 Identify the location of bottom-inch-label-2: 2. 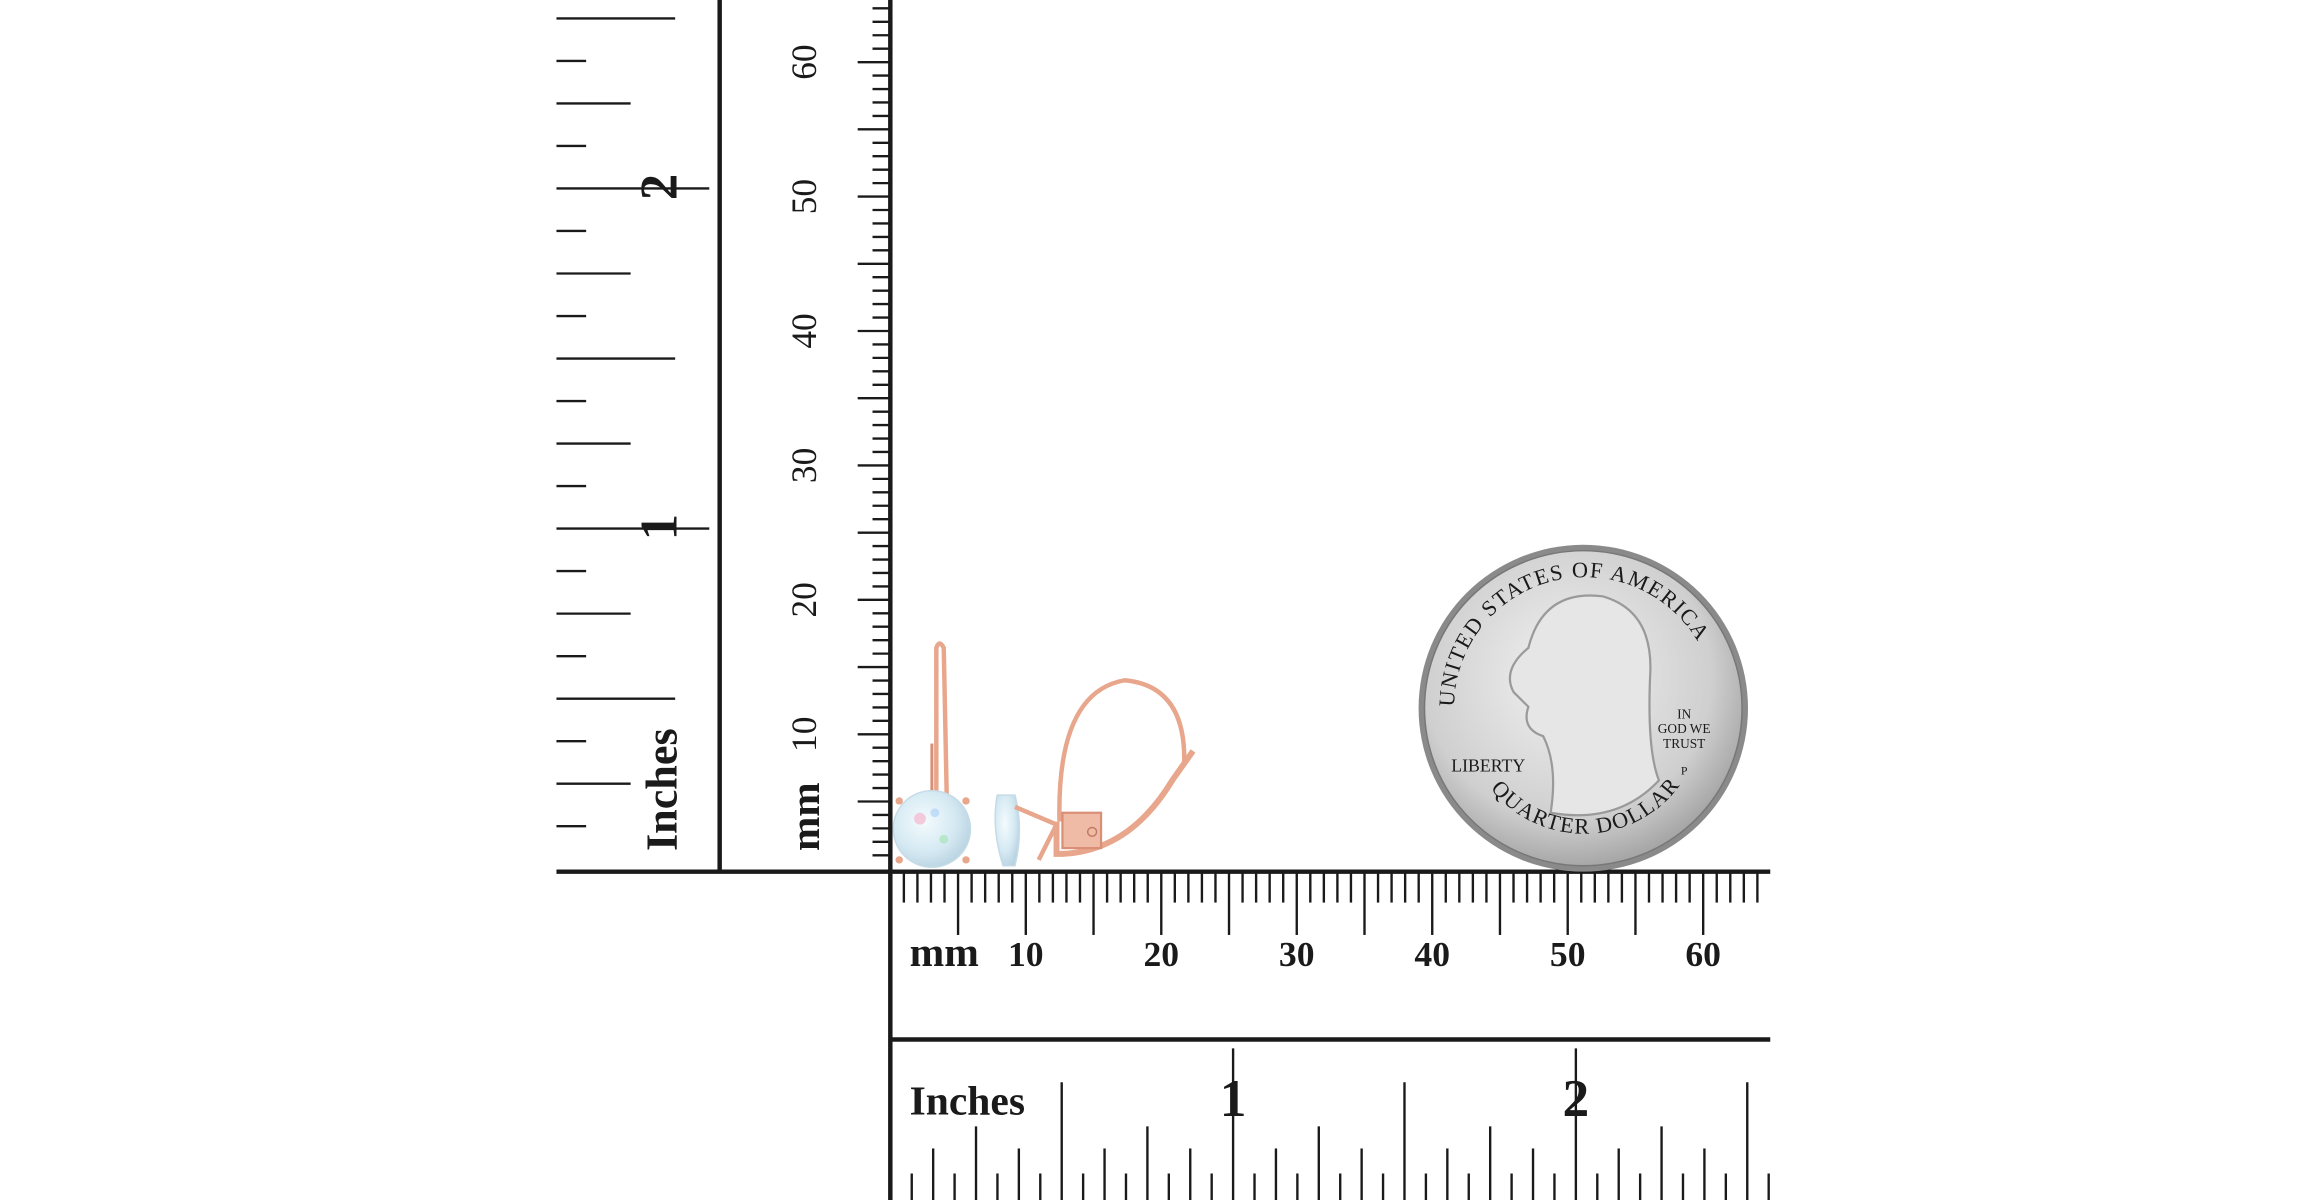
(1576, 1098).